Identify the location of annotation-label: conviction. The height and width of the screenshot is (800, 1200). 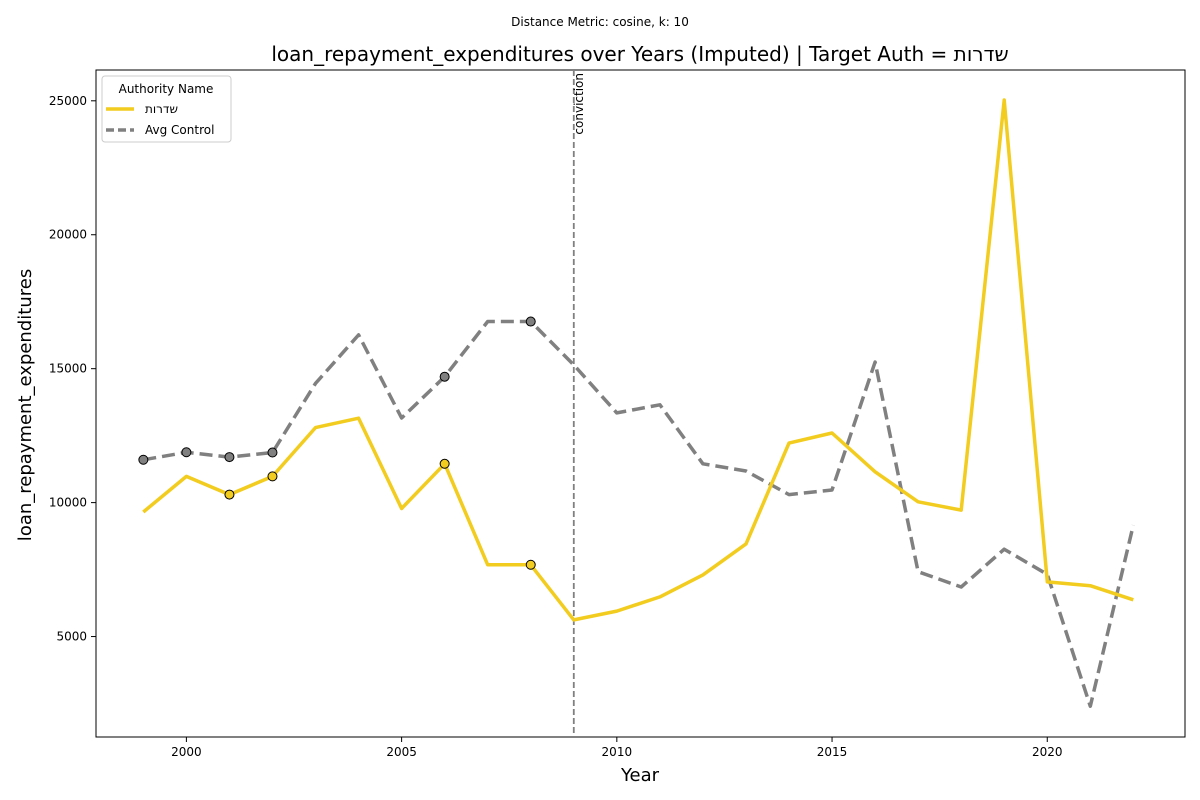
(579, 104).